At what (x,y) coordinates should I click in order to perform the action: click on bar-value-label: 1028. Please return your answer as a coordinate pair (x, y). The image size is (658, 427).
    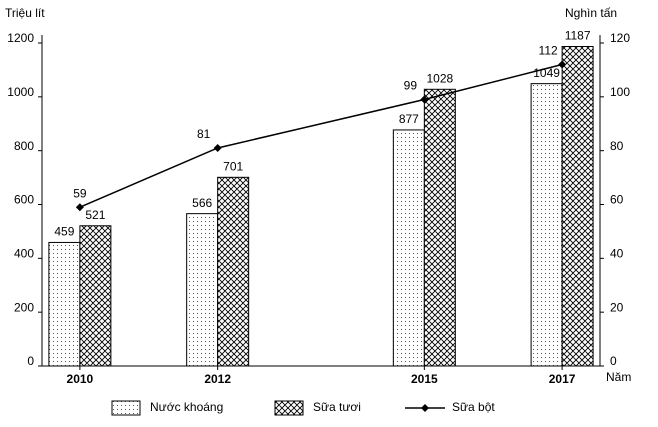
    Looking at the image, I should click on (439, 78).